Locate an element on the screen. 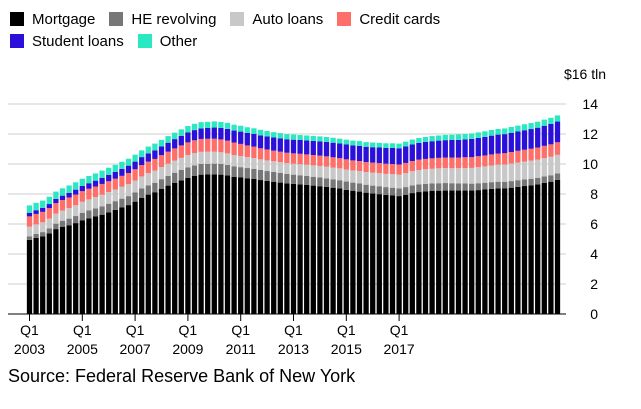 The image size is (641, 409). x-tick-label-year: 2007 is located at coordinates (135, 349).